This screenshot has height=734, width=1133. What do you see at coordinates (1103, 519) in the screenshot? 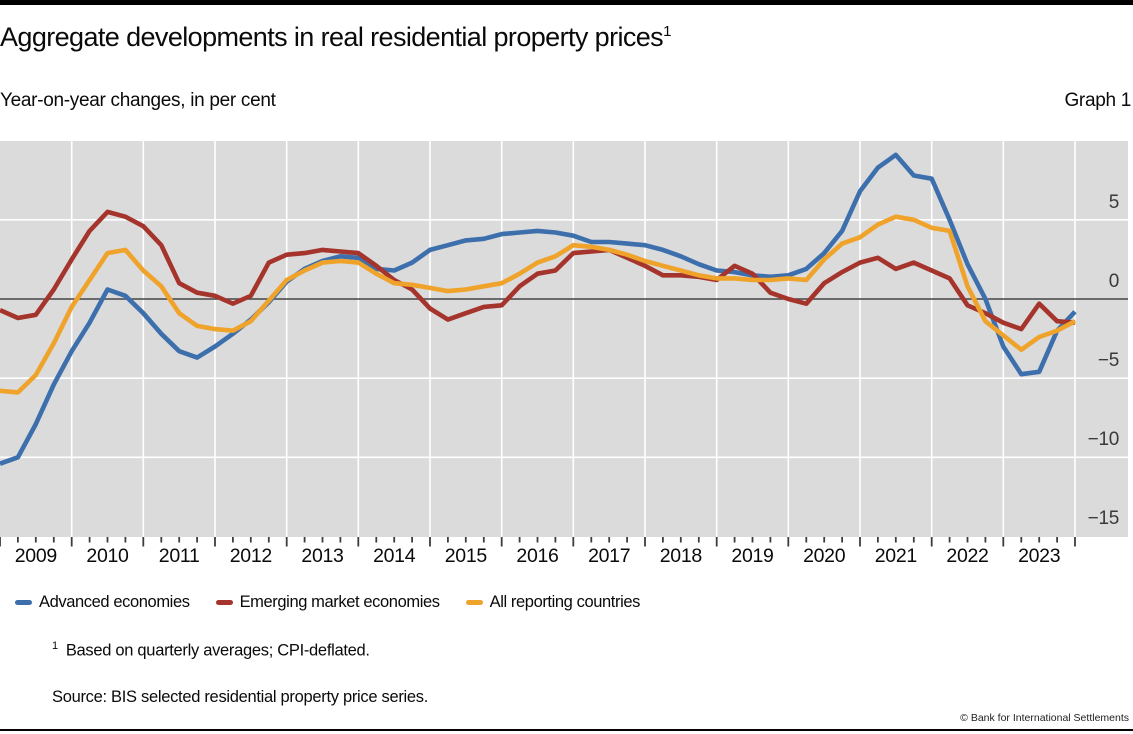
I see `y-tick-label: −15` at bounding box center [1103, 519].